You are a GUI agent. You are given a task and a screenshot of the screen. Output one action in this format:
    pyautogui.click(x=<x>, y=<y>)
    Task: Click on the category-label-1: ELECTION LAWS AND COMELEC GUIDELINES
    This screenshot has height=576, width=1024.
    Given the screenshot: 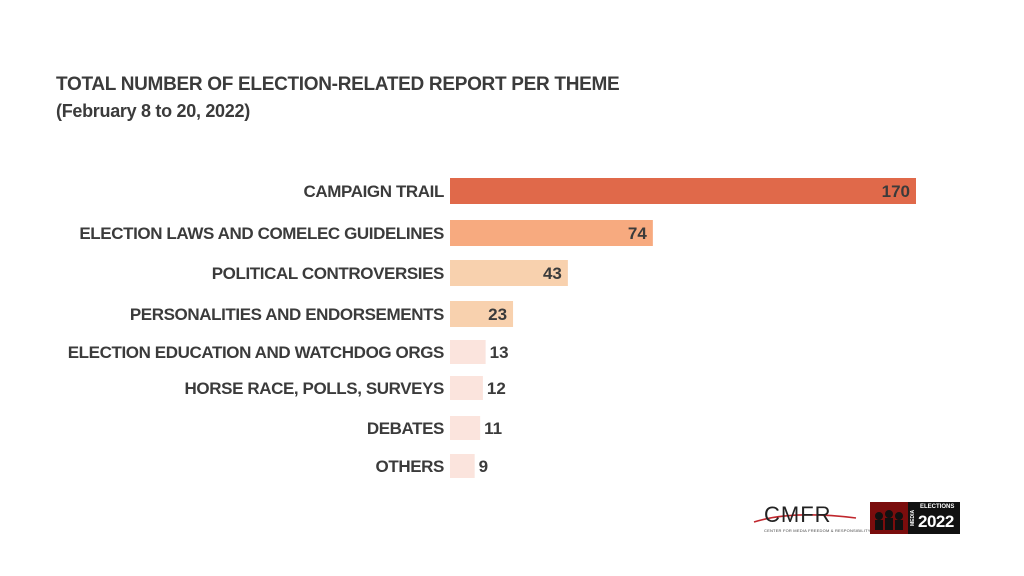 What is the action you would take?
    pyautogui.click(x=261, y=233)
    